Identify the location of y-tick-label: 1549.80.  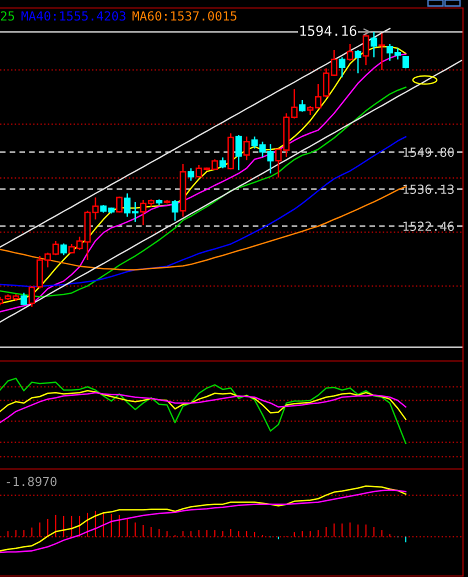
(428, 152).